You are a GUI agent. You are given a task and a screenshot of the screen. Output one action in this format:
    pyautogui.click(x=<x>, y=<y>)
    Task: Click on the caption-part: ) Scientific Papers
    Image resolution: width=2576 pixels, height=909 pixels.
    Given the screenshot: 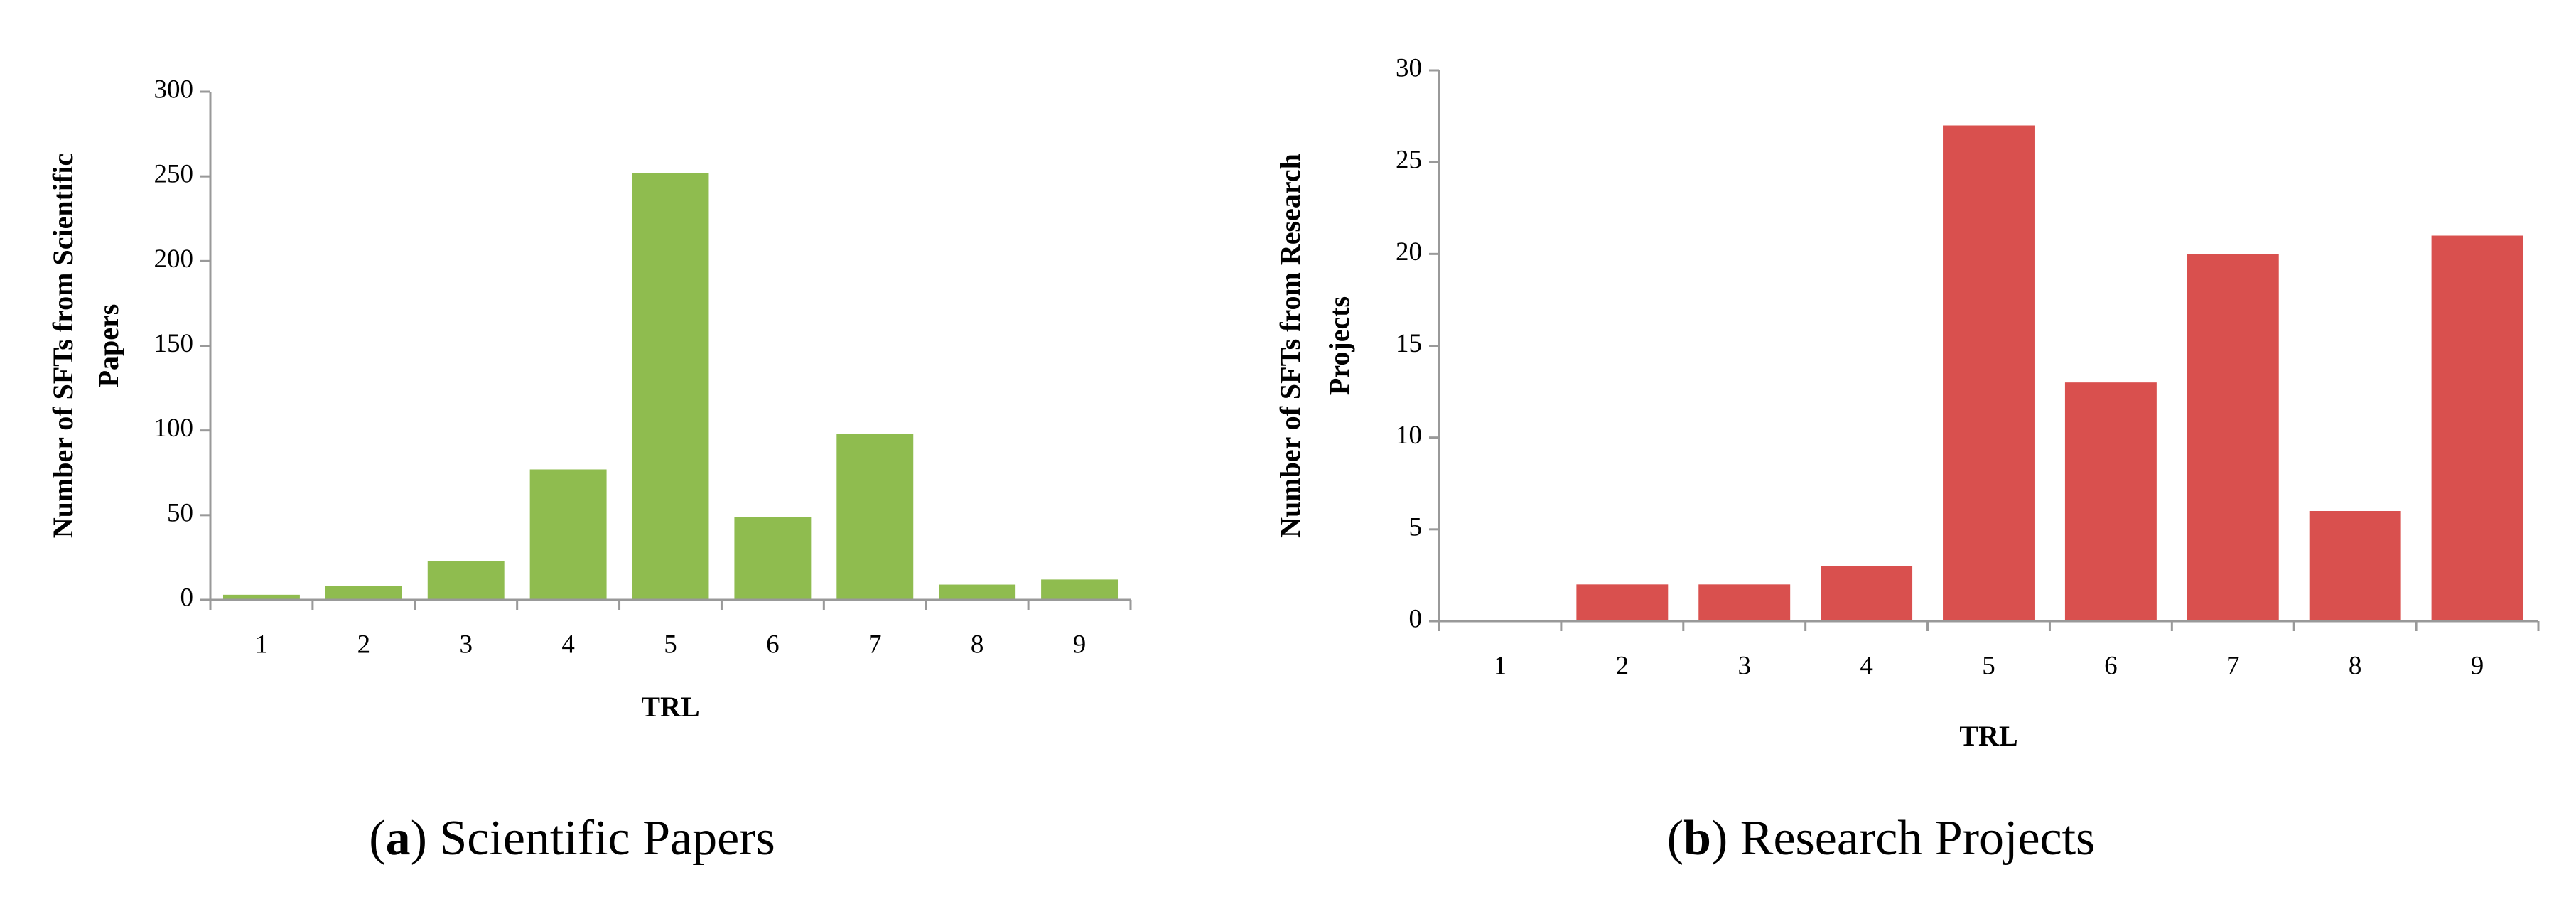 What is the action you would take?
    pyautogui.click(x=593, y=838)
    